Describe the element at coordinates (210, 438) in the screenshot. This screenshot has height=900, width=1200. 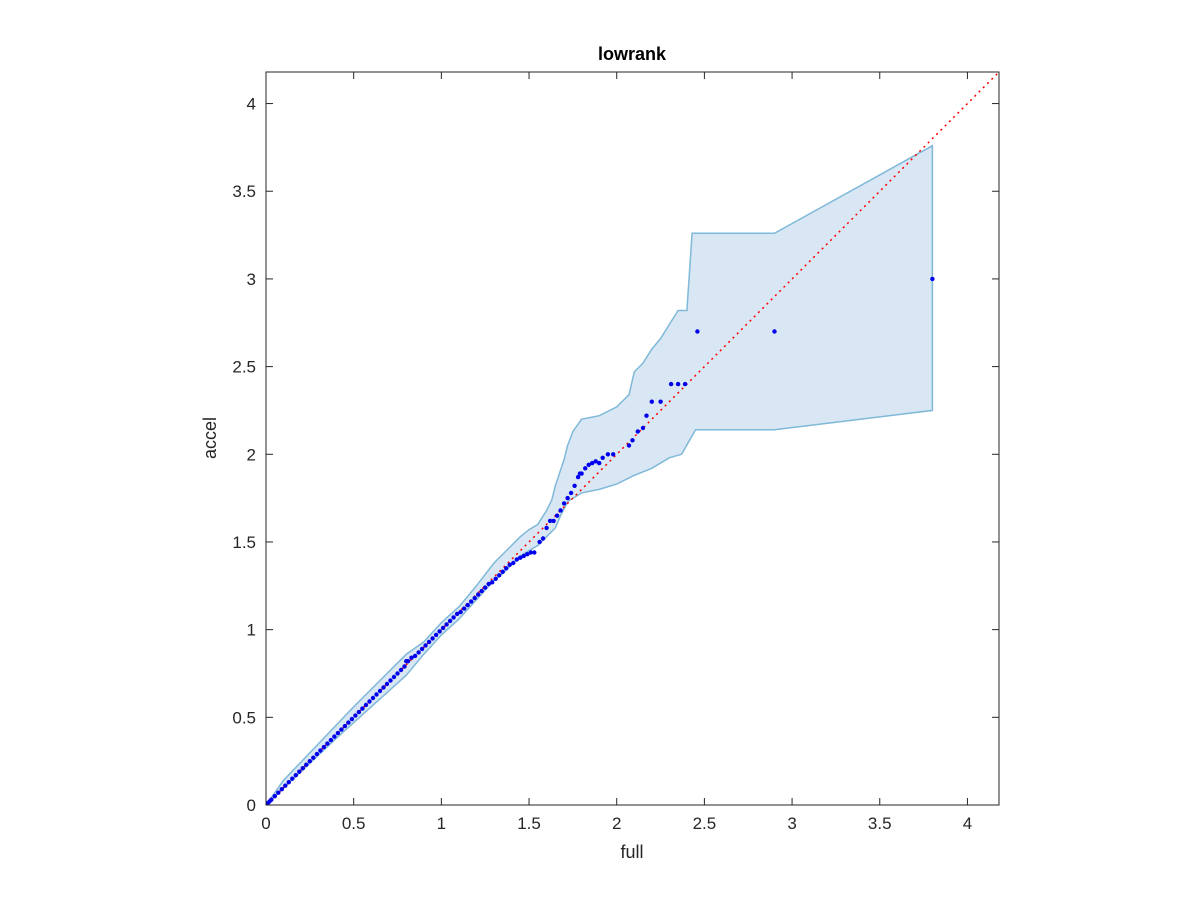
I see `y-axis-label: accel` at that location.